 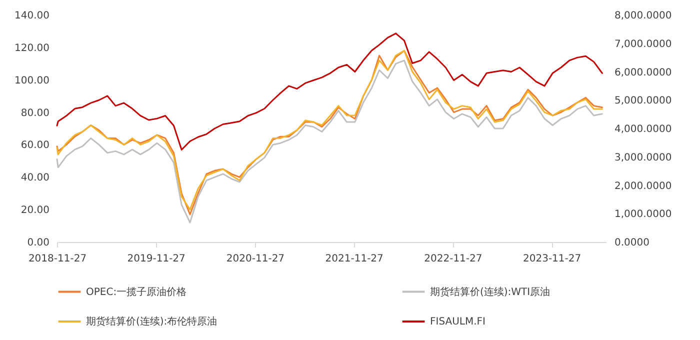 I want to click on x-tick-label: 2021-11-27, so click(x=354, y=259).